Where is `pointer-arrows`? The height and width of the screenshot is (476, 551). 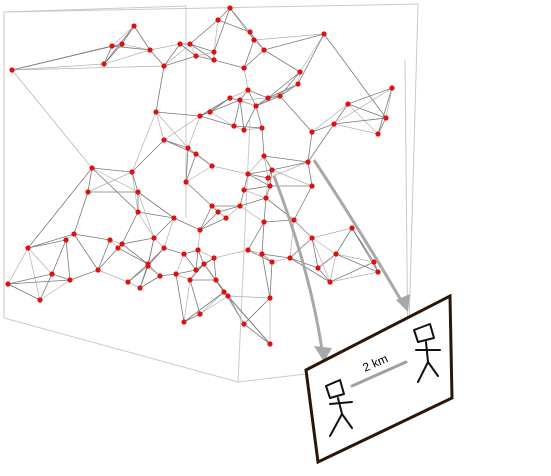
pointer-arrows is located at coordinates (341, 260).